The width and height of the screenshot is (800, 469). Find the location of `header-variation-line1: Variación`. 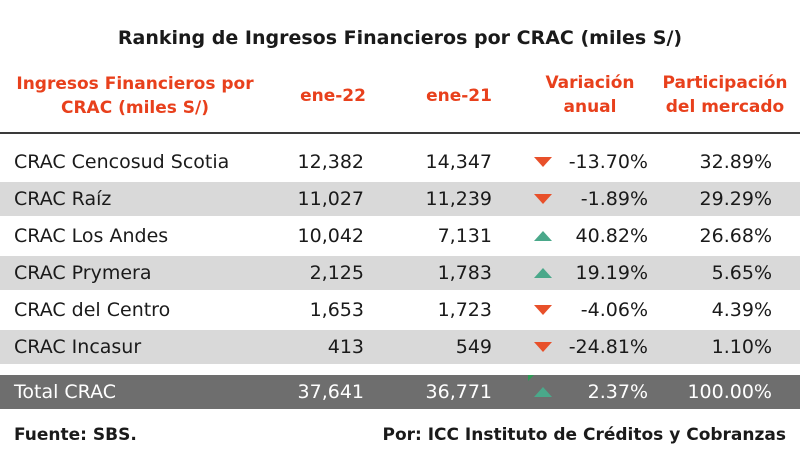

header-variation-line1: Variación is located at coordinates (590, 83).